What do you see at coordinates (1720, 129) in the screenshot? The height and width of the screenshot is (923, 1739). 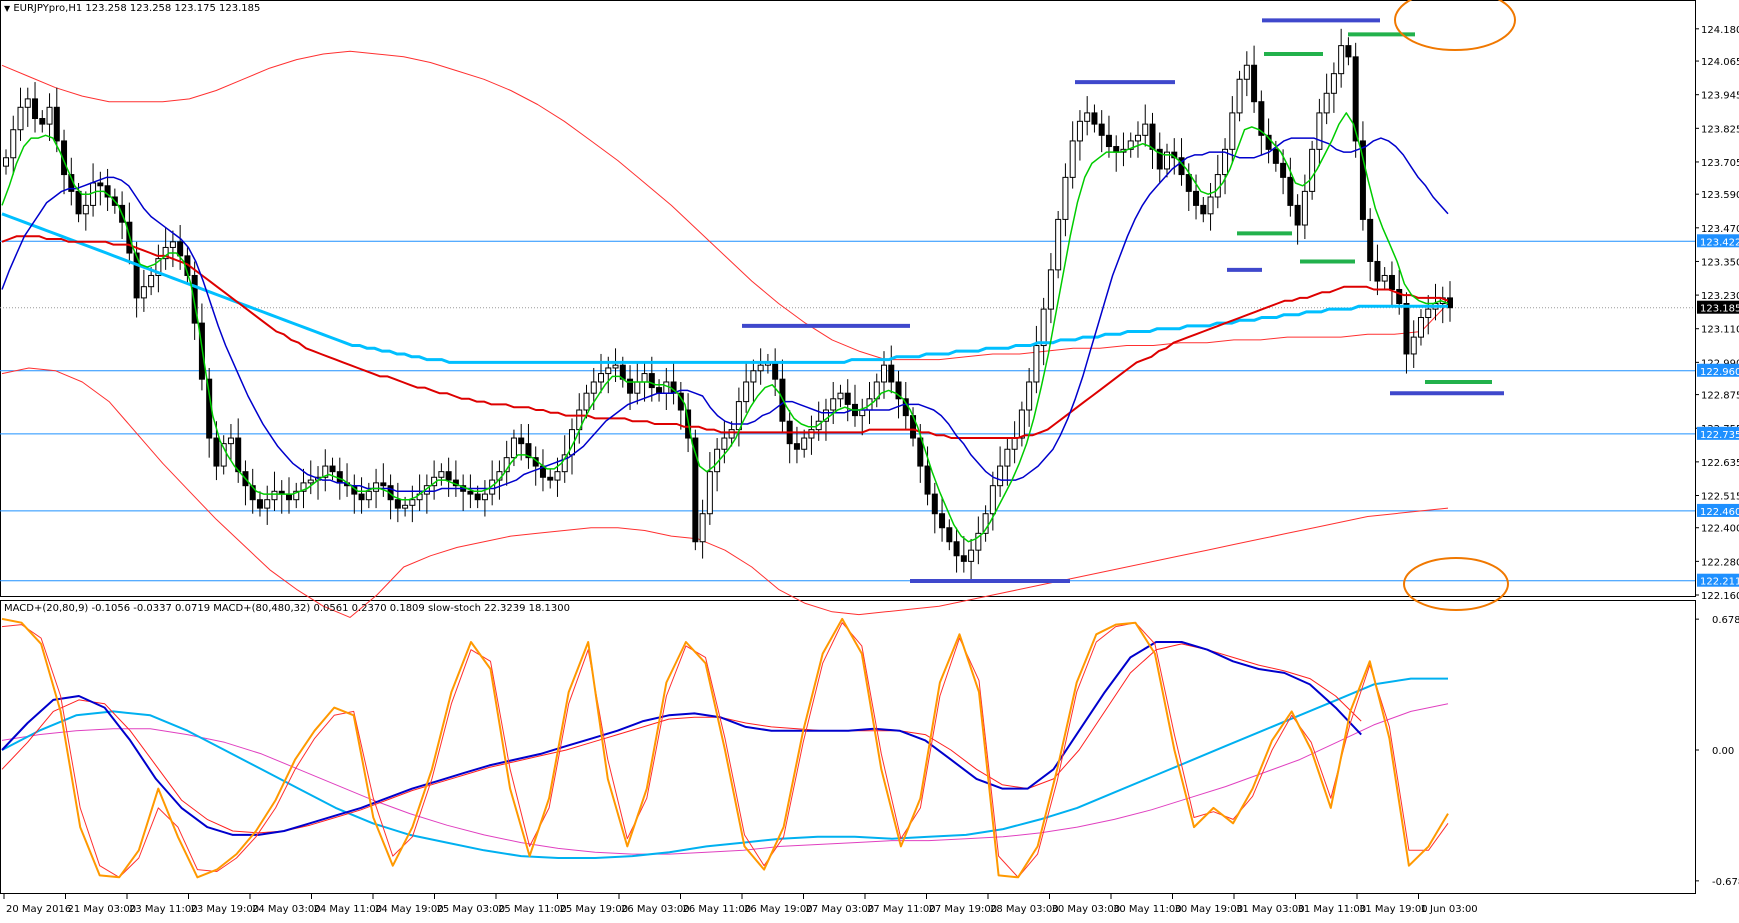 I see `price-tick-label: 123.825` at bounding box center [1720, 129].